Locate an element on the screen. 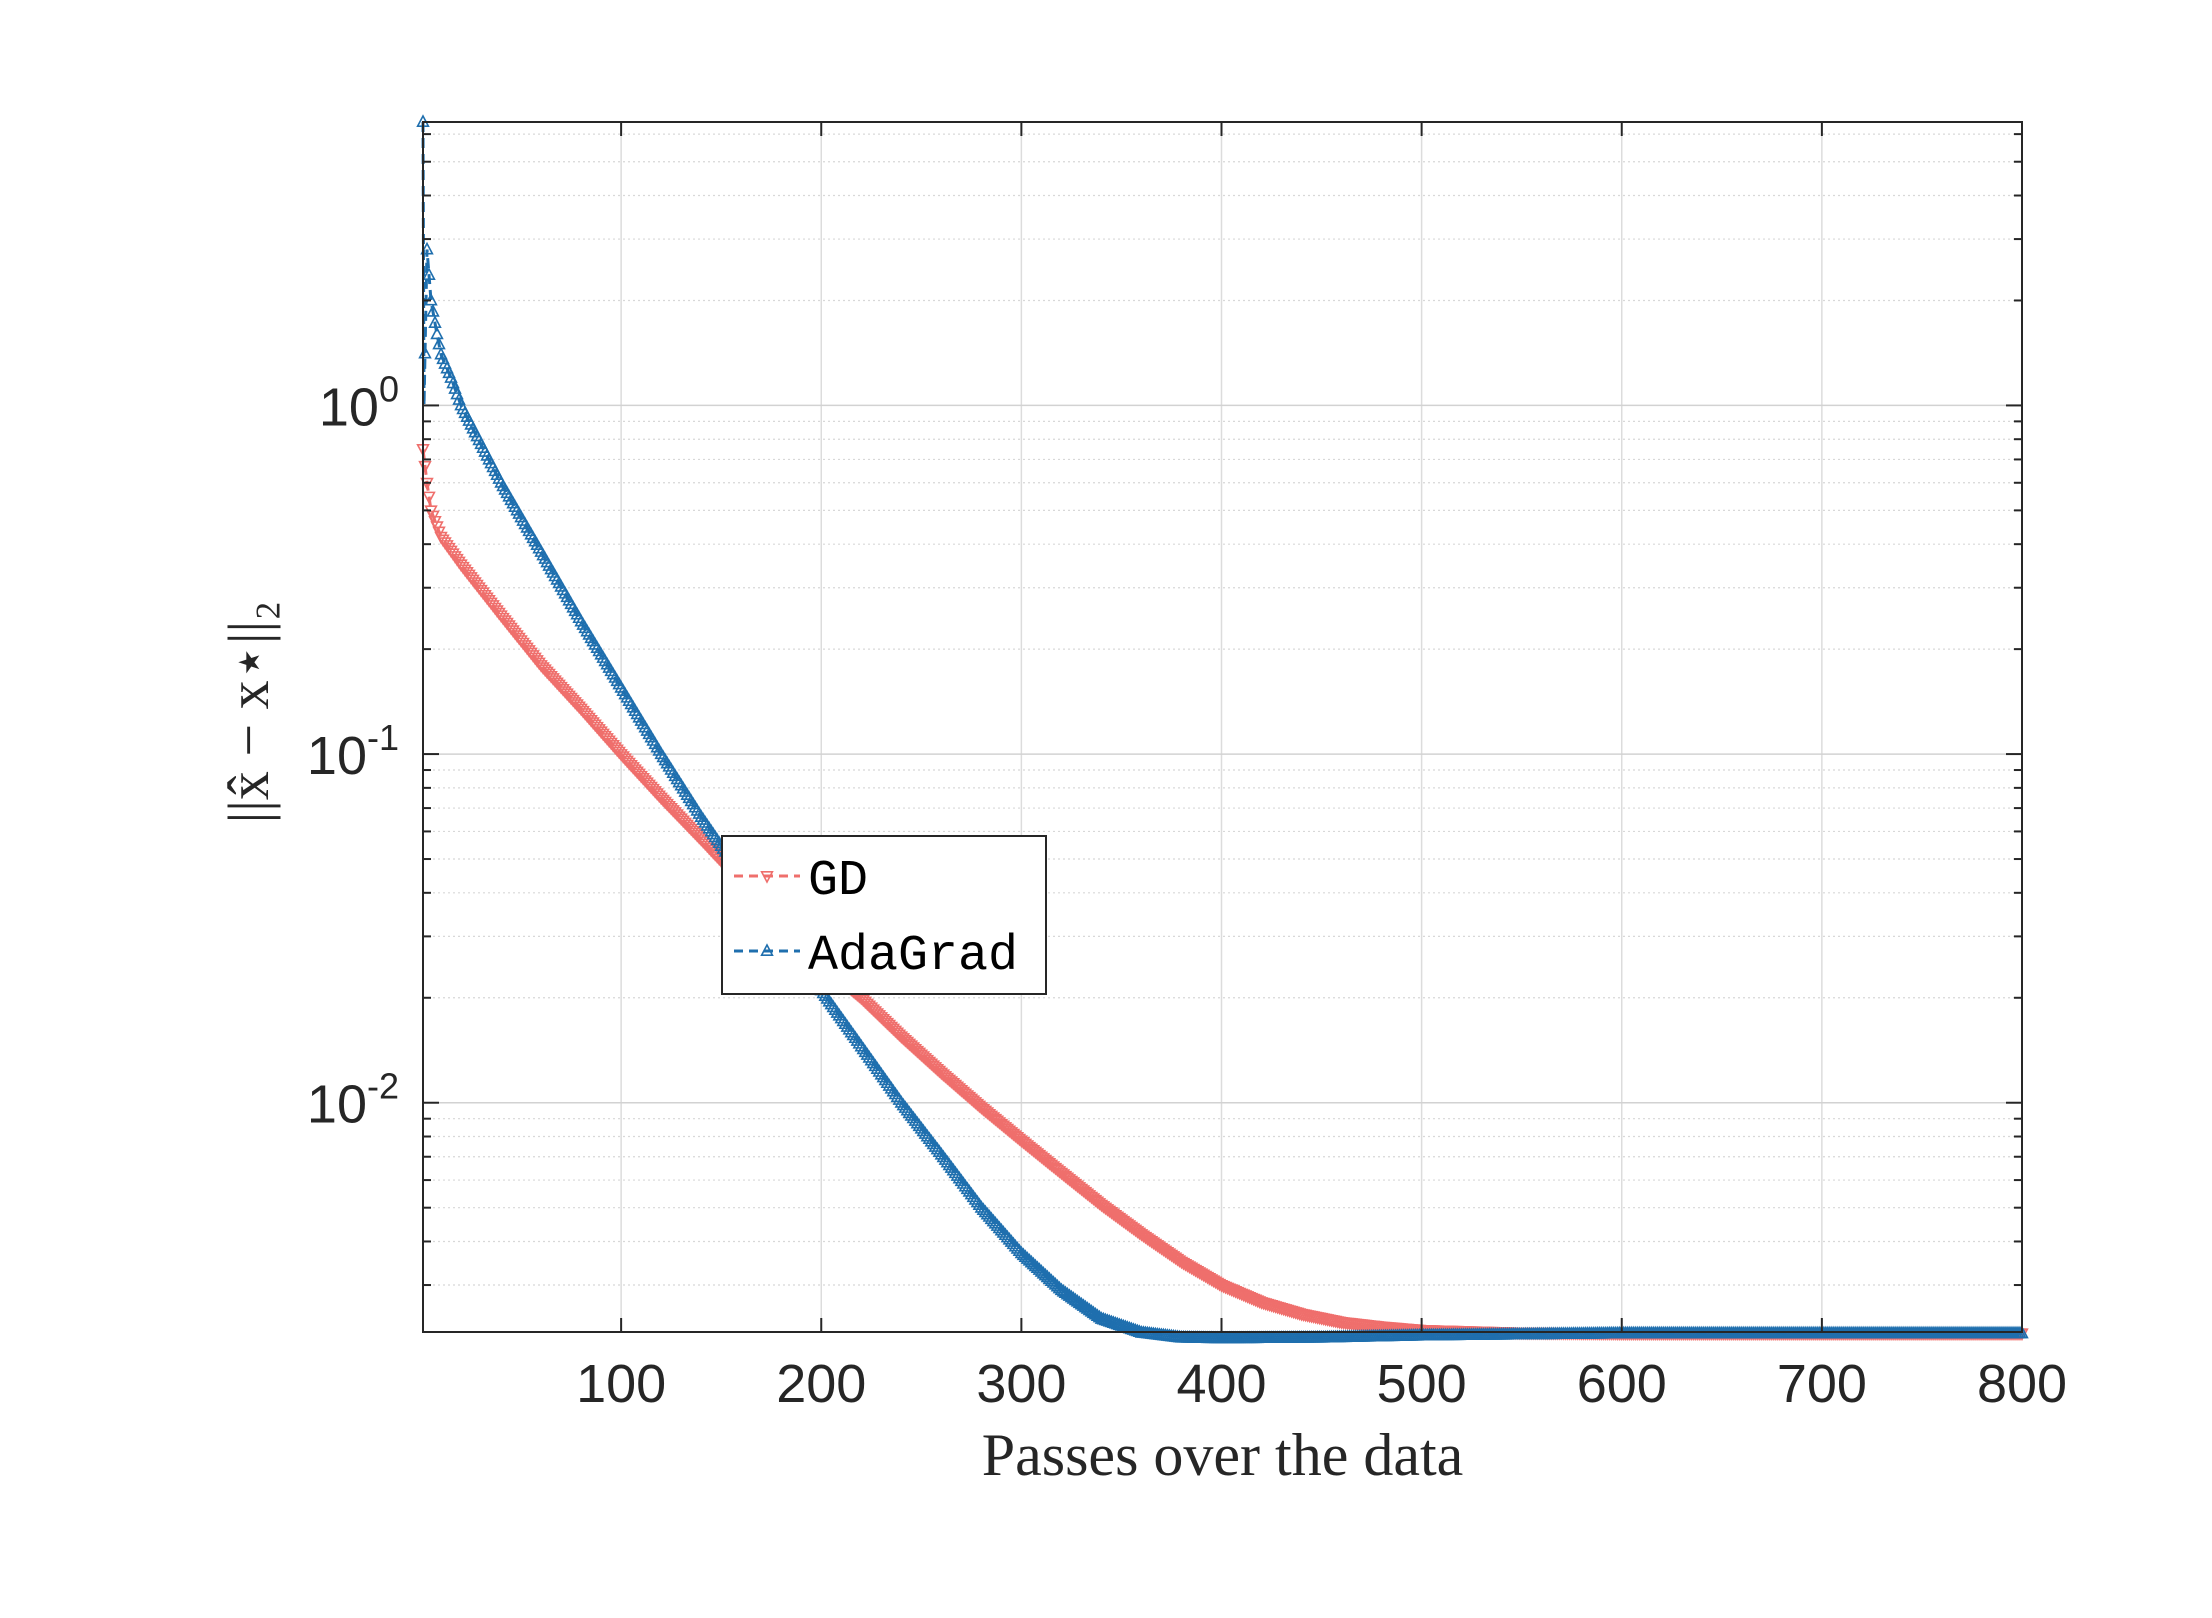 Image resolution: width=2212 pixels, height=1618 pixels. y-tick-label: 10⁰ is located at coordinates (359, 402).